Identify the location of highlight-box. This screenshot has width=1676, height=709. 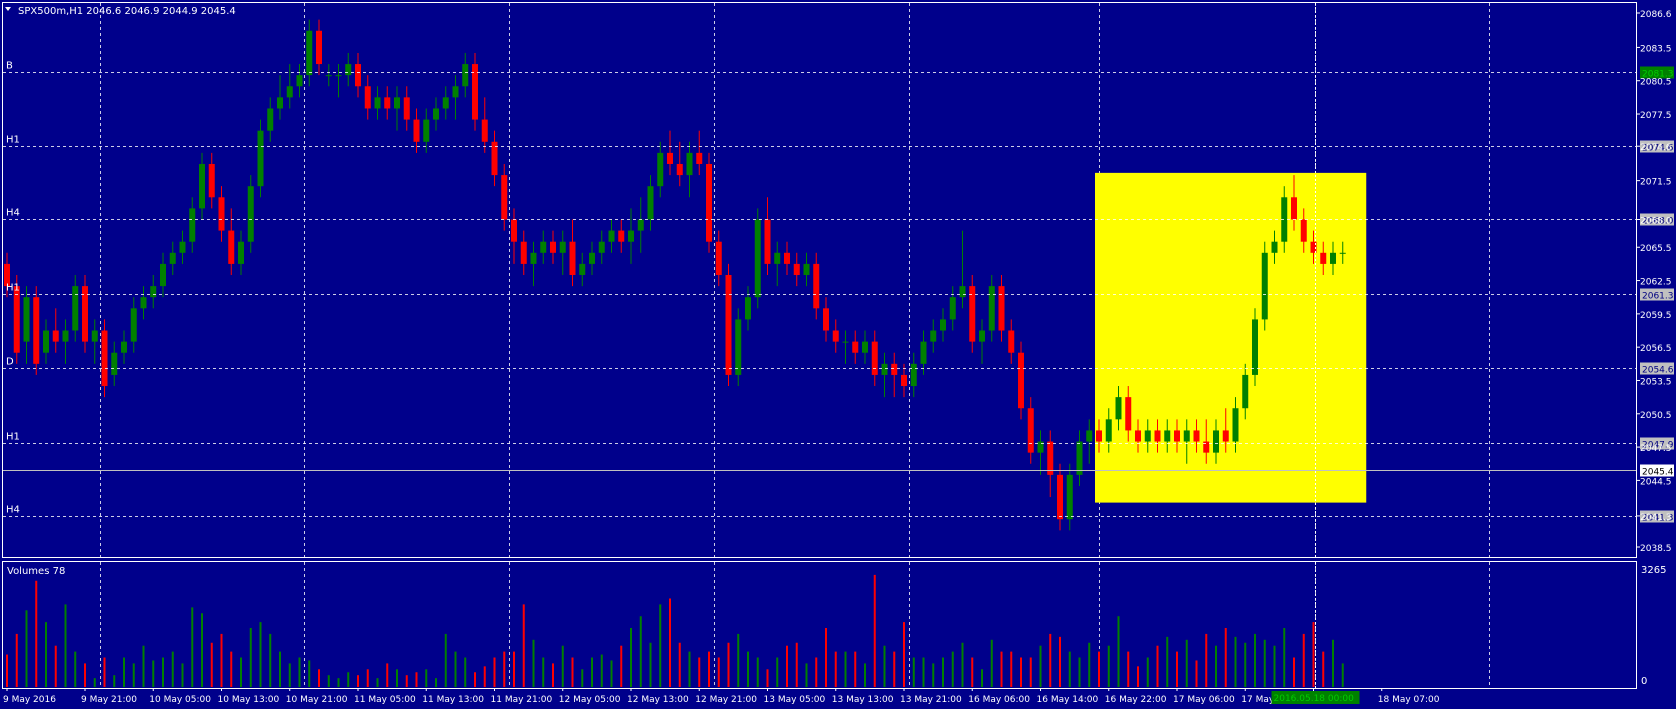
(1231, 337).